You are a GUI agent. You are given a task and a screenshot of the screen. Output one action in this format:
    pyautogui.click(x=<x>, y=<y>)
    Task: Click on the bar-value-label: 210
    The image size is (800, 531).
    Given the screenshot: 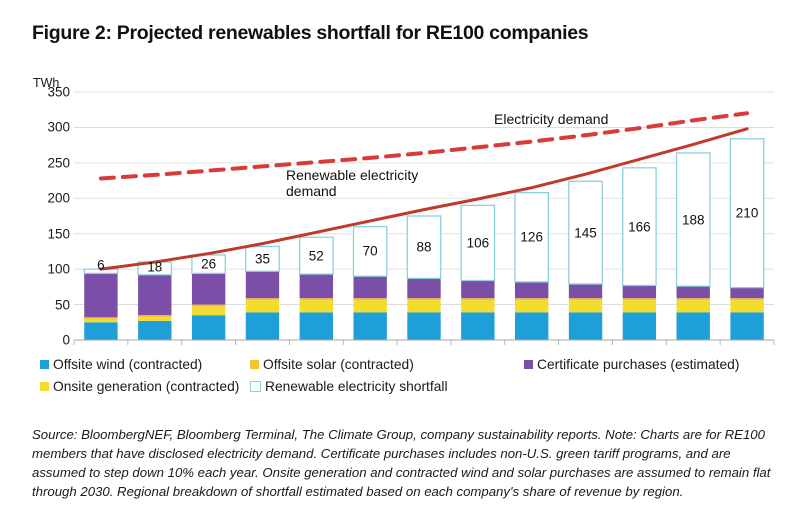 What is the action you would take?
    pyautogui.click(x=747, y=213)
    